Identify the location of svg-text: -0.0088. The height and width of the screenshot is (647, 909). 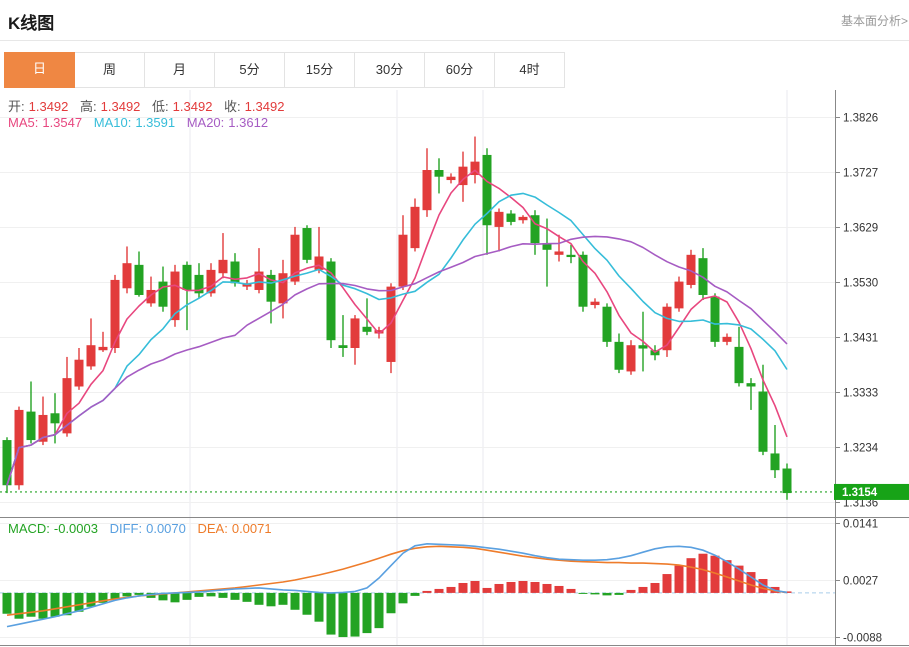
(862, 639).